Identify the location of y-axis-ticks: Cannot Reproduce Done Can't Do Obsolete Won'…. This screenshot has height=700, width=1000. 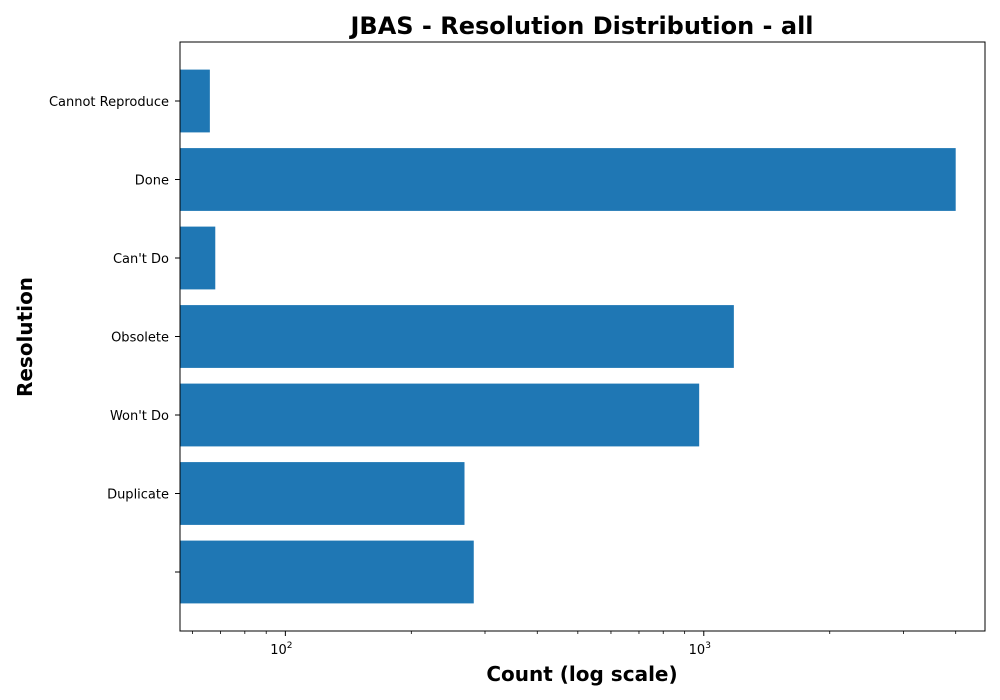
(114, 334).